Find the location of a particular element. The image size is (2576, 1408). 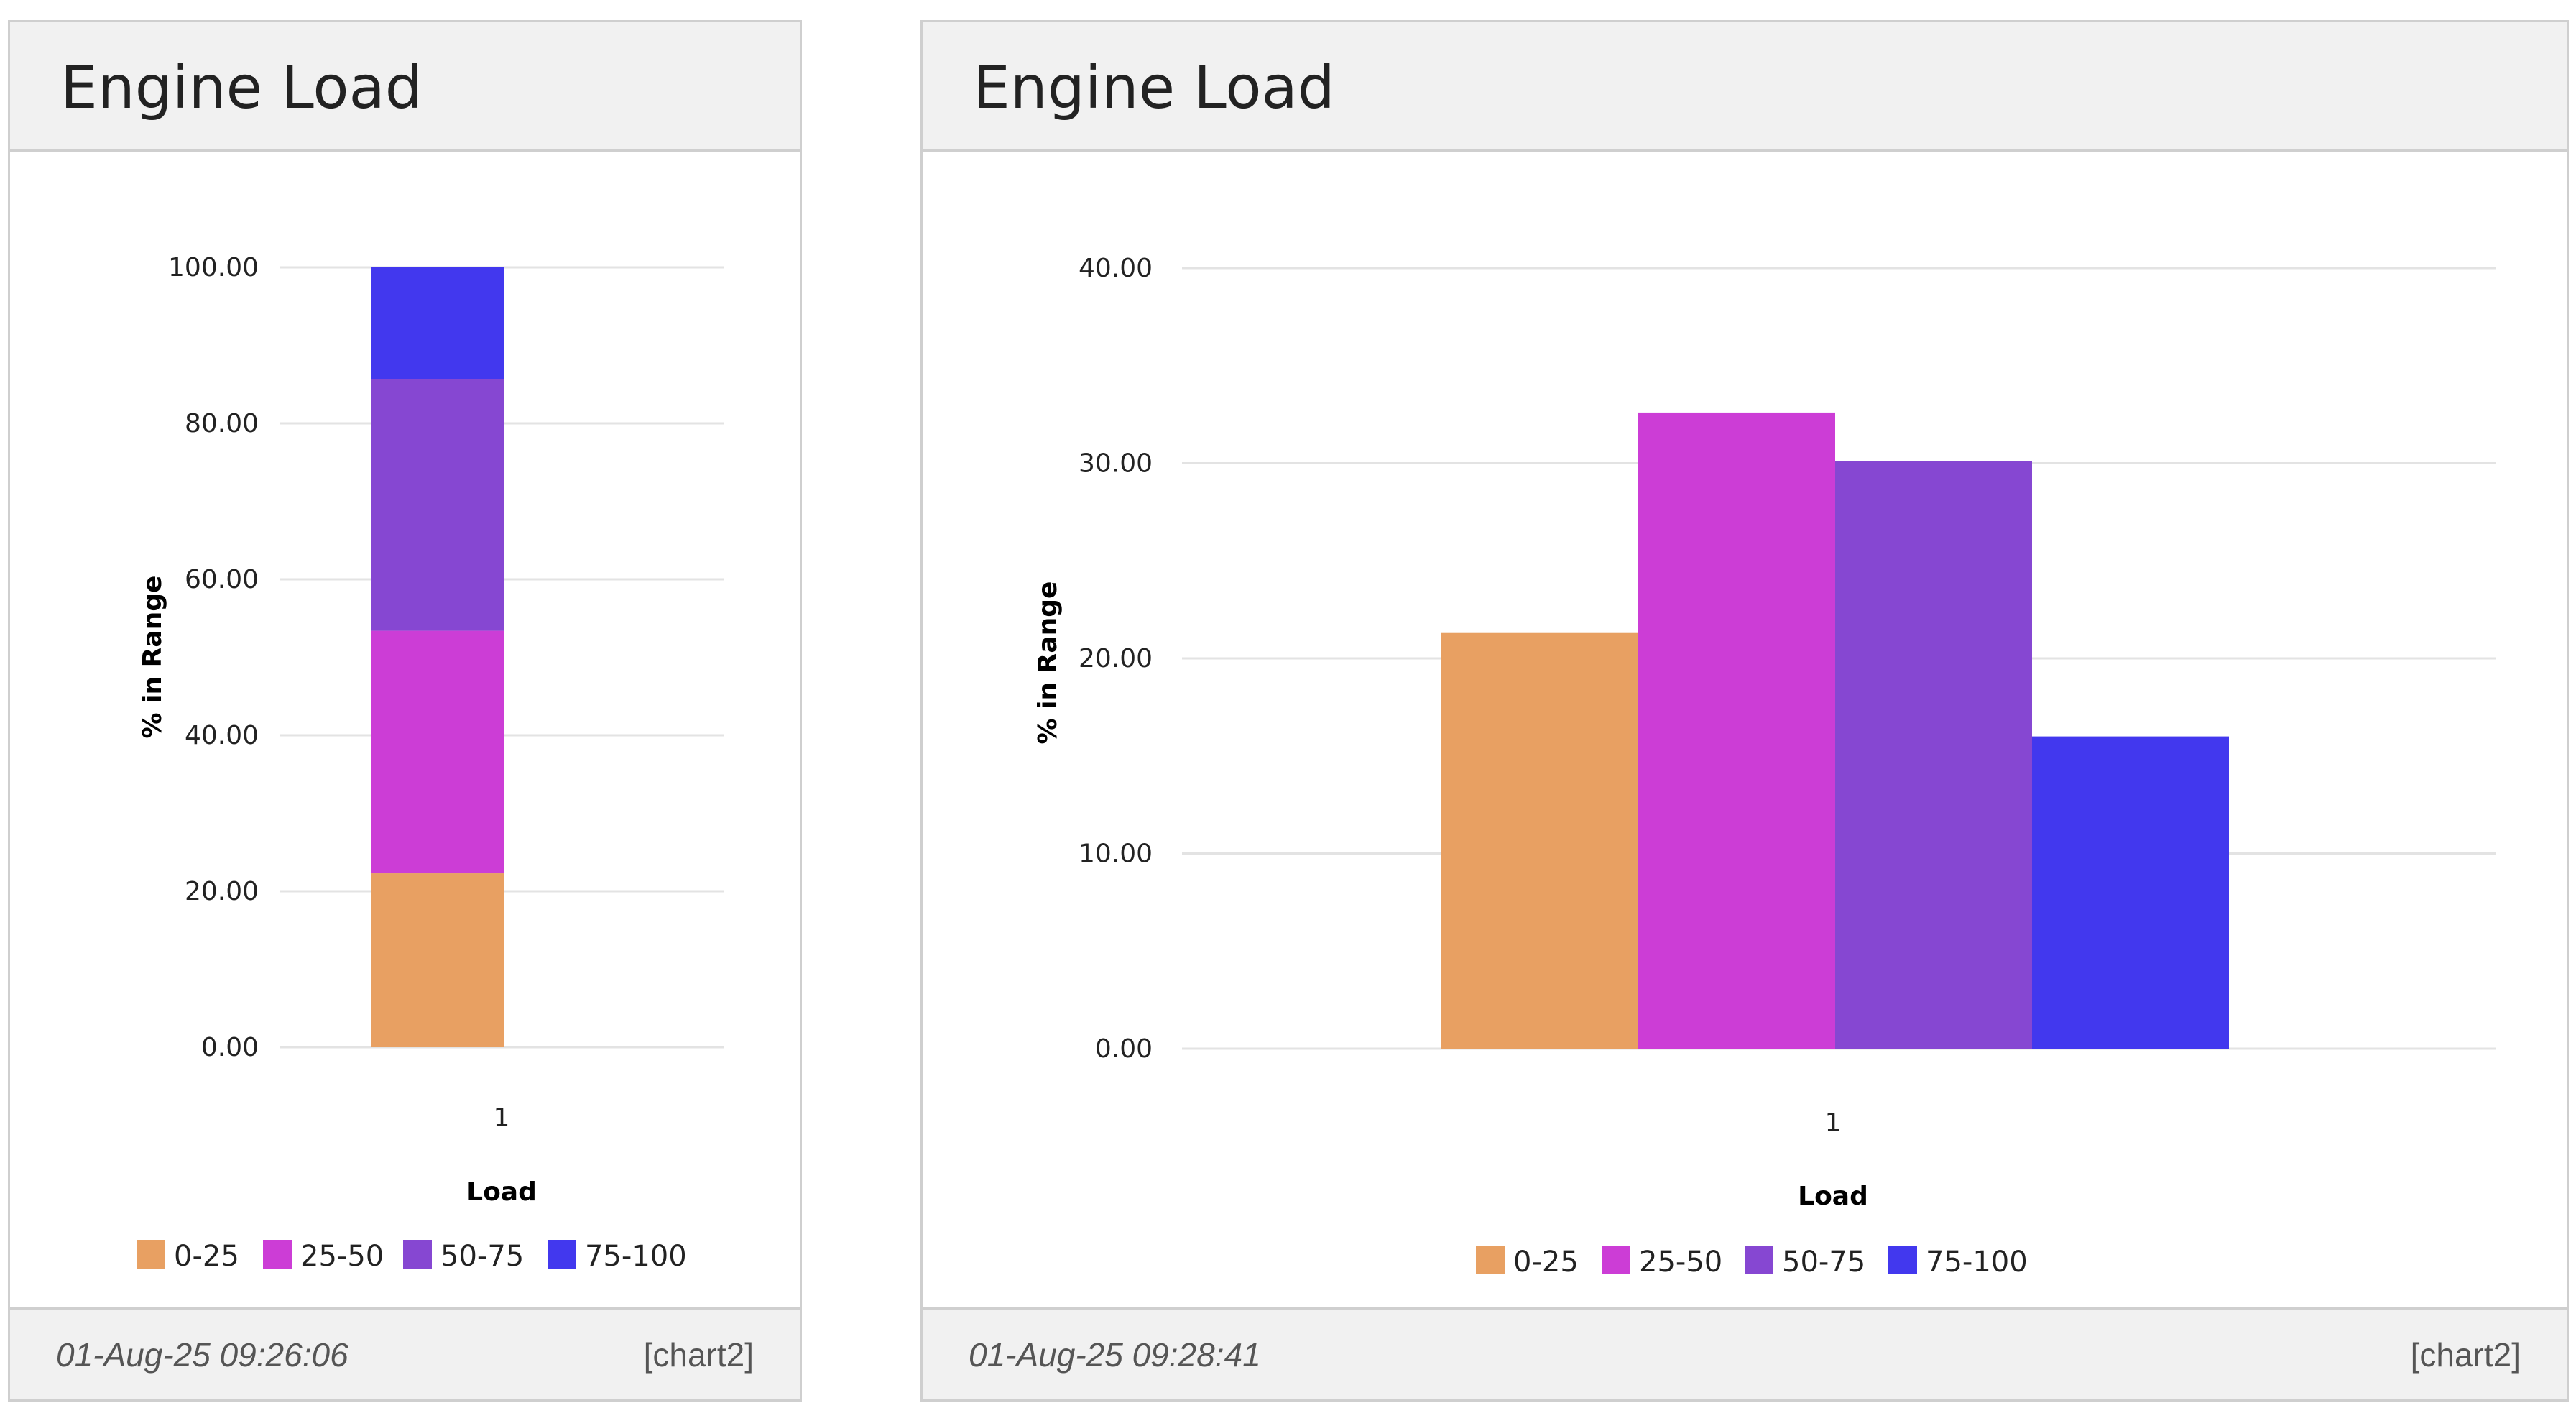

y-tick-label: 100.00 is located at coordinates (213, 267).